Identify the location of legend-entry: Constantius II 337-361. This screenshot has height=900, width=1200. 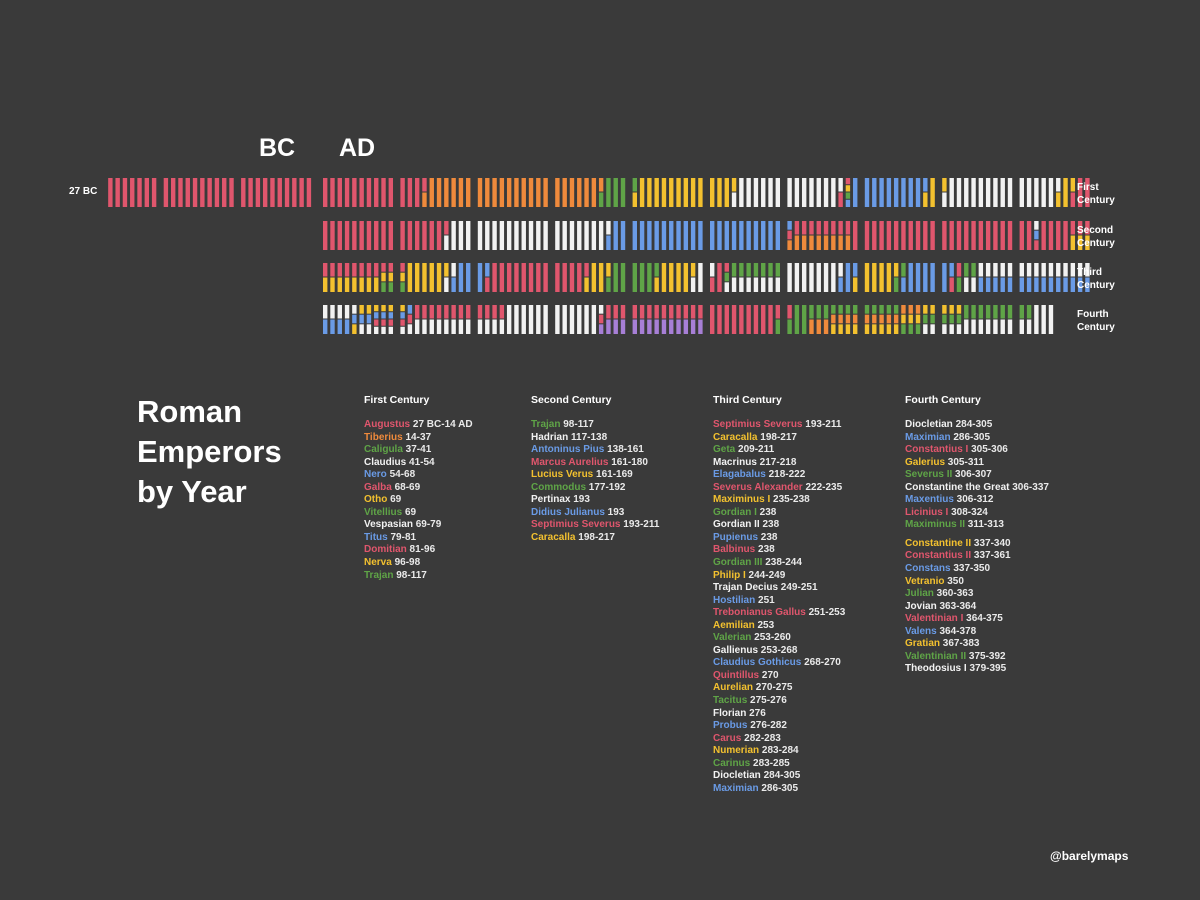
(1005, 556).